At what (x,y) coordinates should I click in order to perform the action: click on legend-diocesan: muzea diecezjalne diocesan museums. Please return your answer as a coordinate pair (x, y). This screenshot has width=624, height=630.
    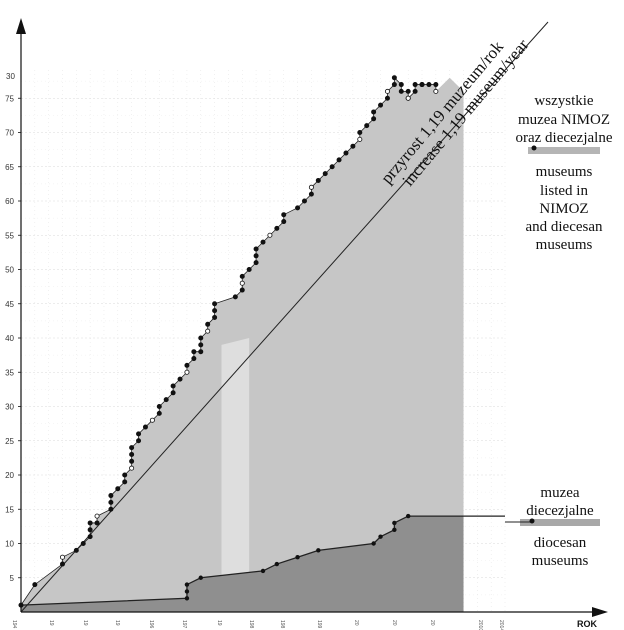
    Looking at the image, I should click on (552, 527).